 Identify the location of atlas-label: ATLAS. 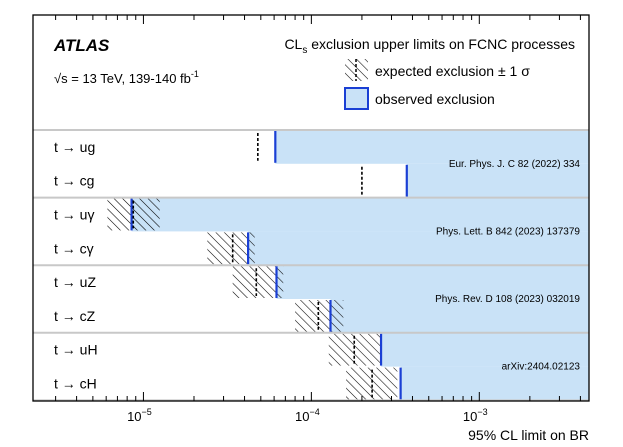
(81, 45).